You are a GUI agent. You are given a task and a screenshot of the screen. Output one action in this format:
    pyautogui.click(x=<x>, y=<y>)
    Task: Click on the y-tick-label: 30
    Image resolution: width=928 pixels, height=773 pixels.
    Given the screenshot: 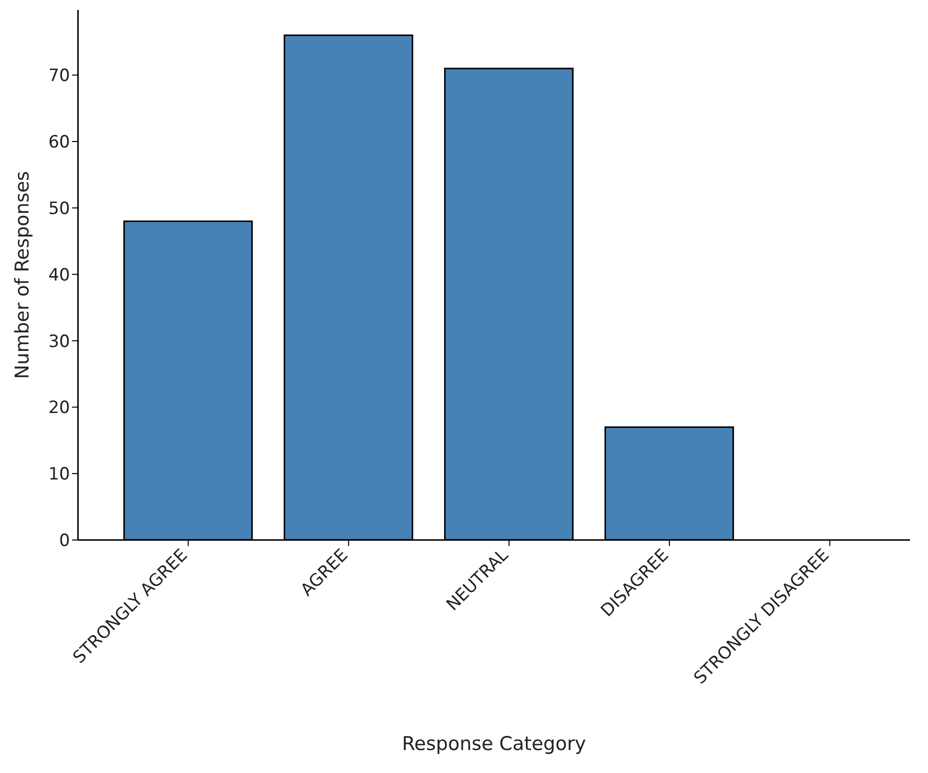 What is the action you would take?
    pyautogui.click(x=59, y=342)
    